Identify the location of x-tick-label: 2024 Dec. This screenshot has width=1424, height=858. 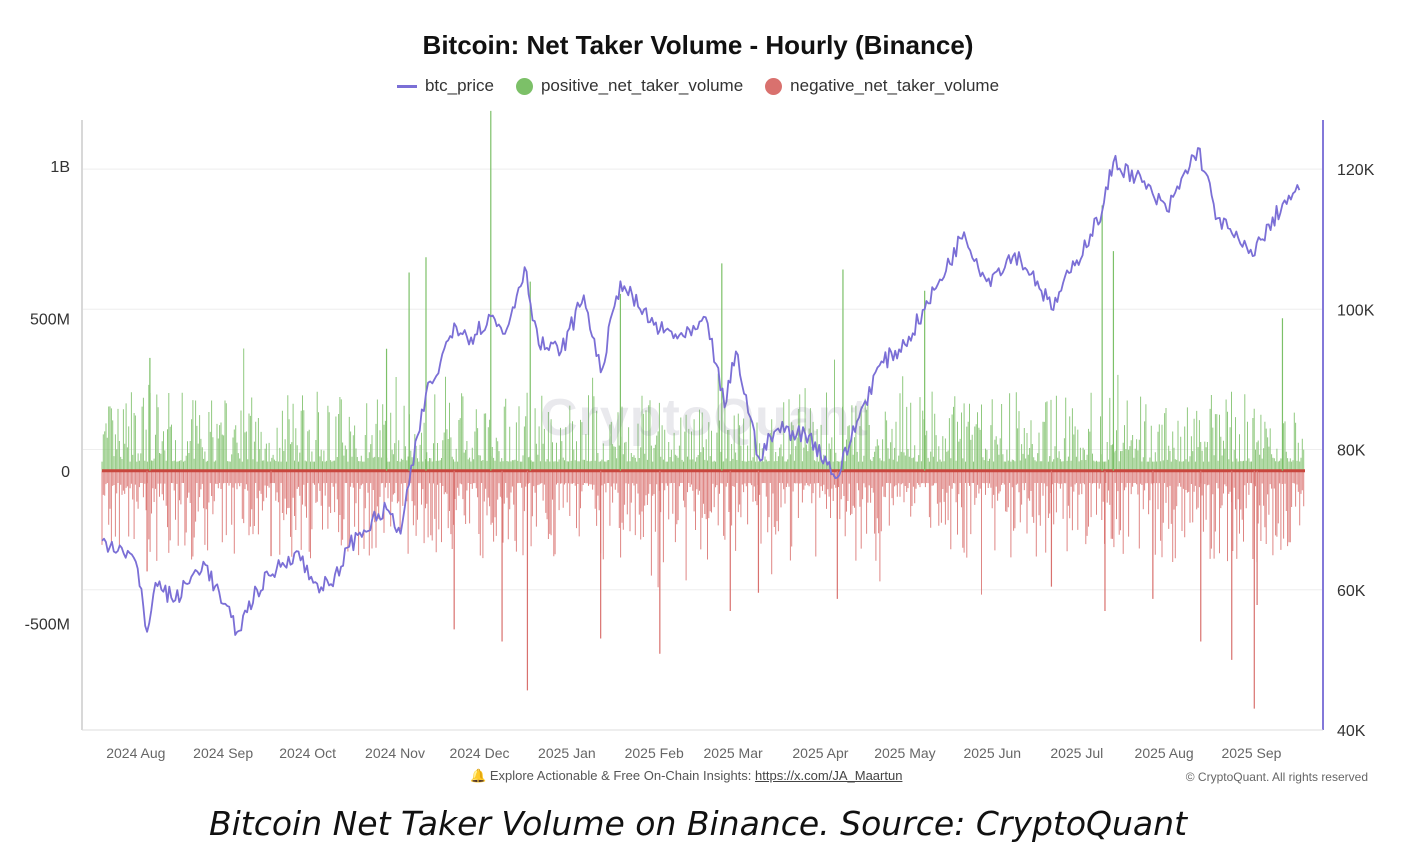
(480, 753).